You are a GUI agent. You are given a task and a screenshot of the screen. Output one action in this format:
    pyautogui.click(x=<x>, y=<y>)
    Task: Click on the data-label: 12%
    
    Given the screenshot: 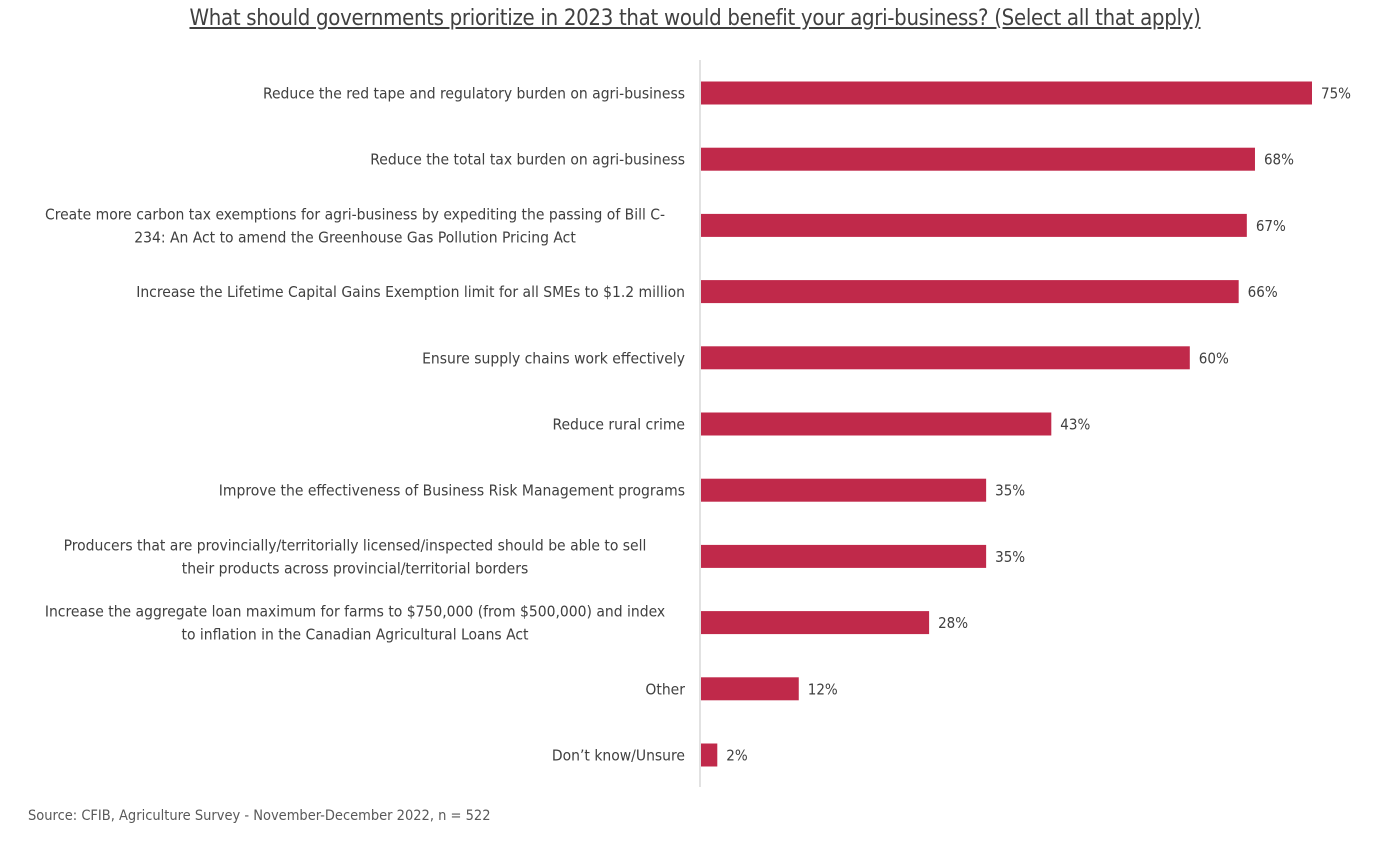 What is the action you would take?
    pyautogui.click(x=823, y=689)
    